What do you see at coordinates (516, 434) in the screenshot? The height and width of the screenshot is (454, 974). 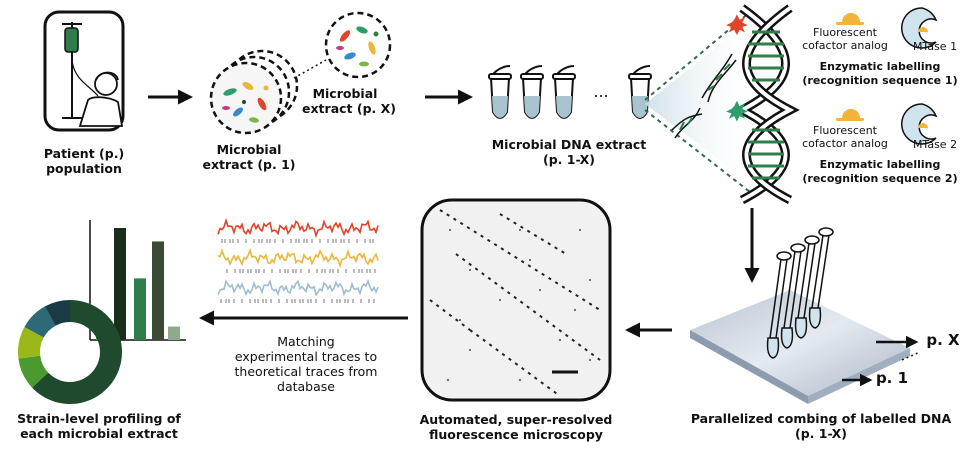 I see `label-microscopy-line2: fluorescence microscopy` at bounding box center [516, 434].